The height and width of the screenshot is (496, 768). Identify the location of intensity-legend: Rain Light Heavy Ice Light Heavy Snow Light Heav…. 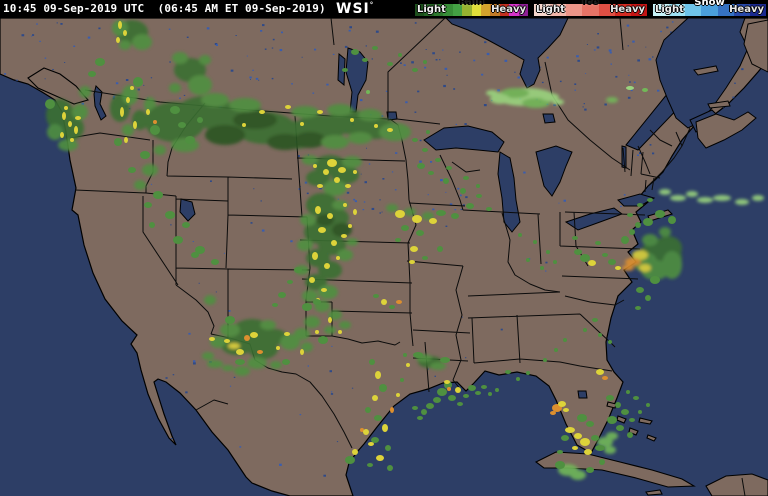
(590, 9).